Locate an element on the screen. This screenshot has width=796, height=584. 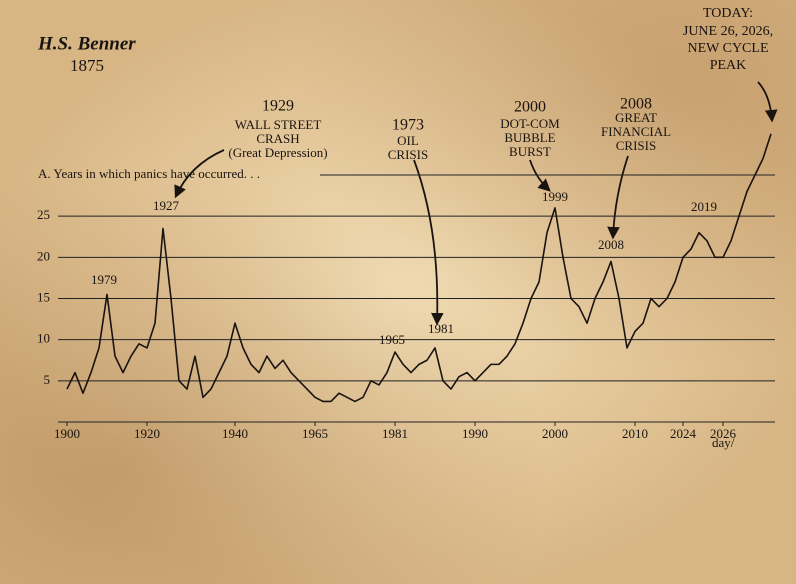
x-tick-label: 1990 is located at coordinates (475, 433).